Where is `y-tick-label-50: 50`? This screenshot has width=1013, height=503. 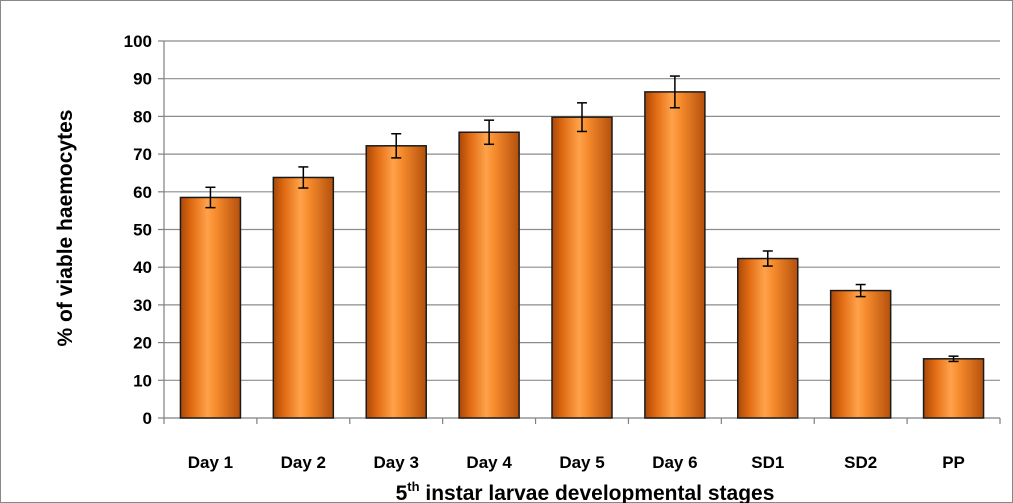
y-tick-label-50: 50 is located at coordinates (142, 230).